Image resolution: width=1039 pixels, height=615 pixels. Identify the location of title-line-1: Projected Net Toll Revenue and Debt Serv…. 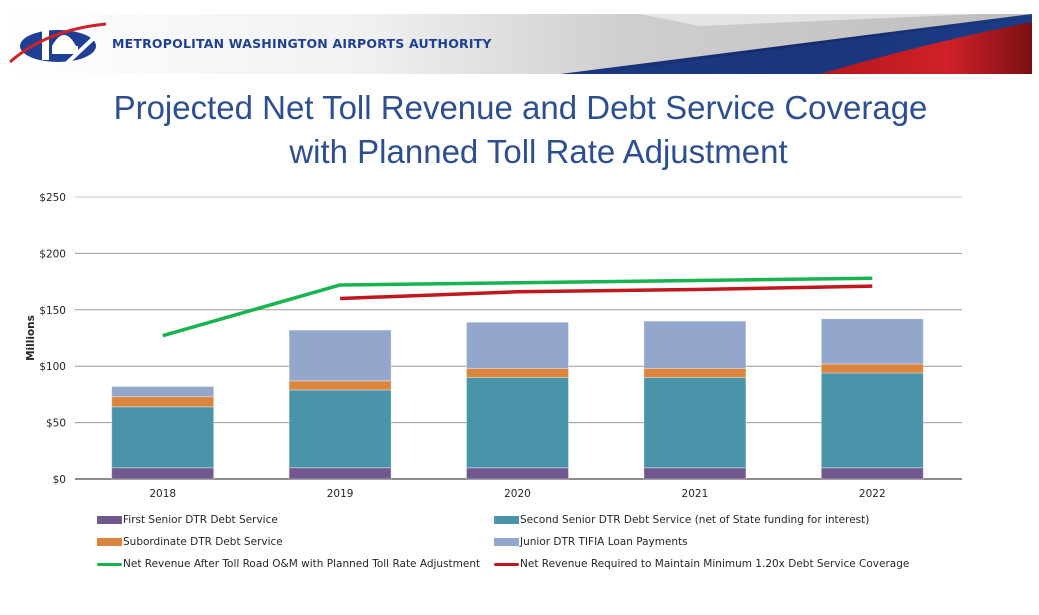
(520, 107).